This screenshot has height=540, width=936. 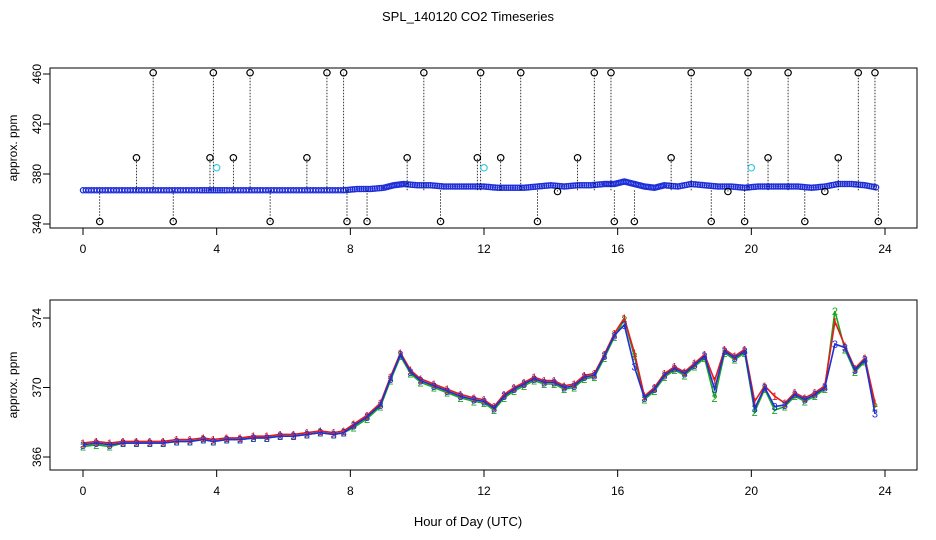 I want to click on y-tick-label: 366, so click(x=37, y=457).